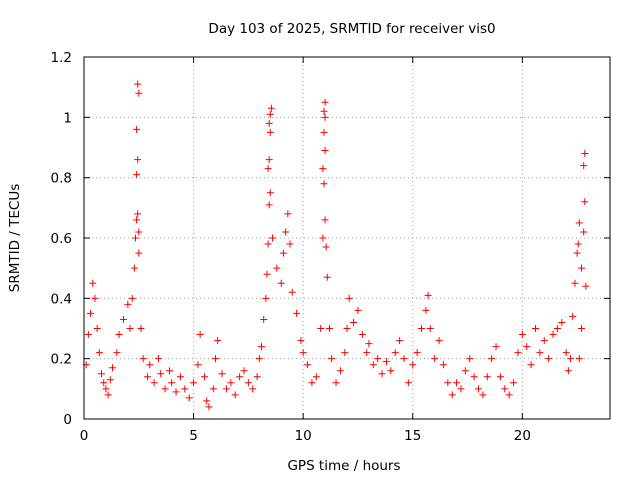 This screenshot has width=640, height=480. Describe the element at coordinates (303, 436) in the screenshot. I see `x-tick-label: 10` at that location.